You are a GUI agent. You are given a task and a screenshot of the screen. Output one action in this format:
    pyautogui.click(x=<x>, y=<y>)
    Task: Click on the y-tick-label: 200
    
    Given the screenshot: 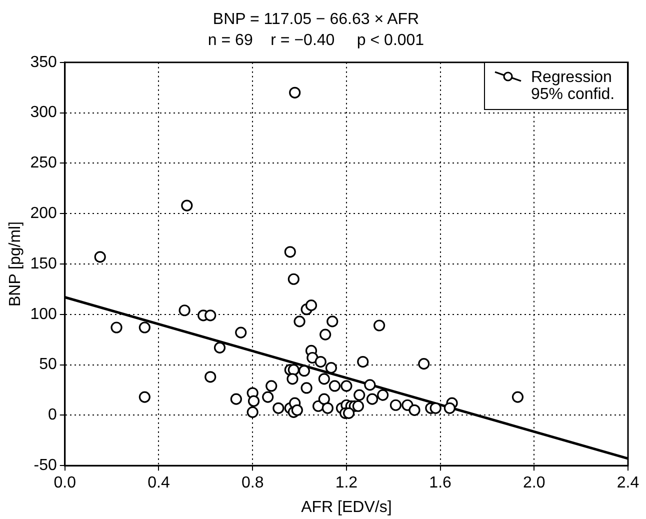 What is the action you would take?
    pyautogui.click(x=43, y=213)
    